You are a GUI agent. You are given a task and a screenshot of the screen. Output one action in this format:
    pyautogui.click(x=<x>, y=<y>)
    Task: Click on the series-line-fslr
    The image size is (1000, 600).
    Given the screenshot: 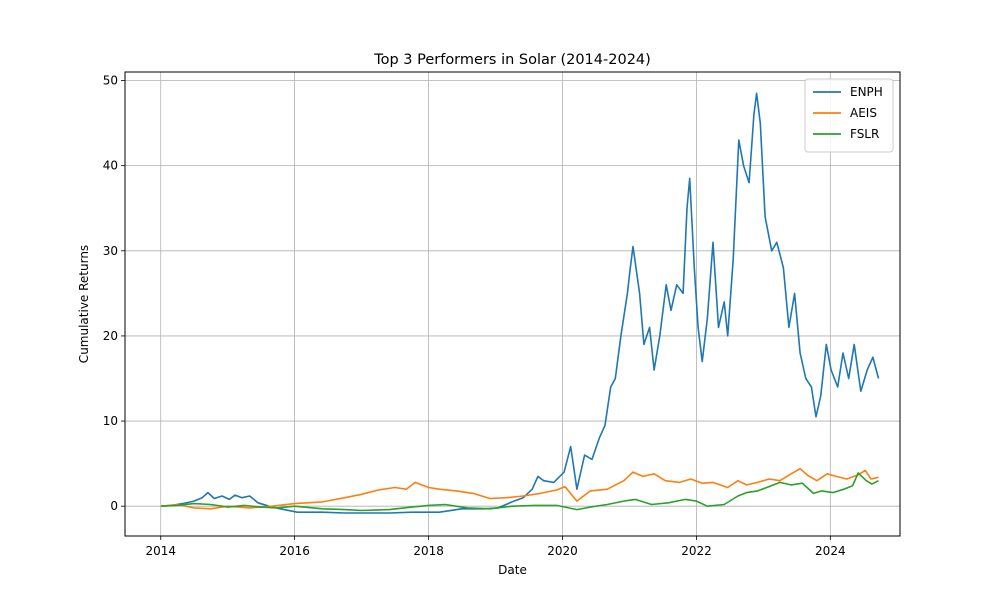 What is the action you would take?
    pyautogui.click(x=519, y=492)
    